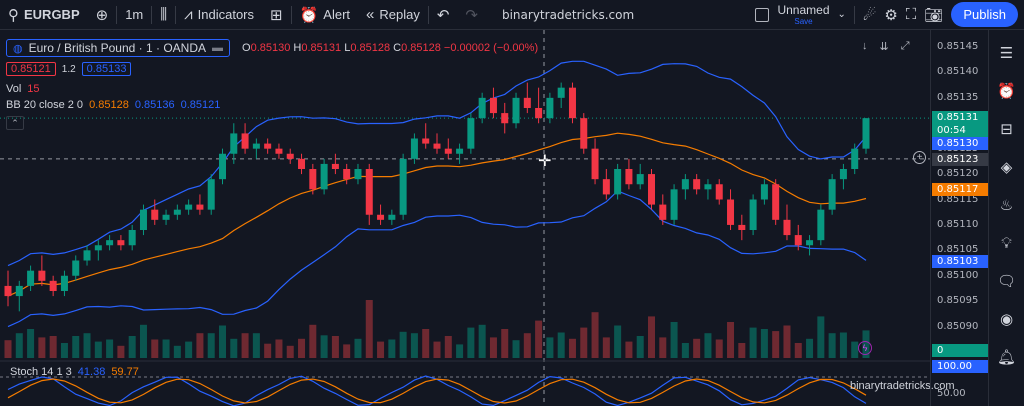 This screenshot has height=406, width=1024. What do you see at coordinates (91, 372) in the screenshot?
I see `stoch-k-value: 41.38` at bounding box center [91, 372].